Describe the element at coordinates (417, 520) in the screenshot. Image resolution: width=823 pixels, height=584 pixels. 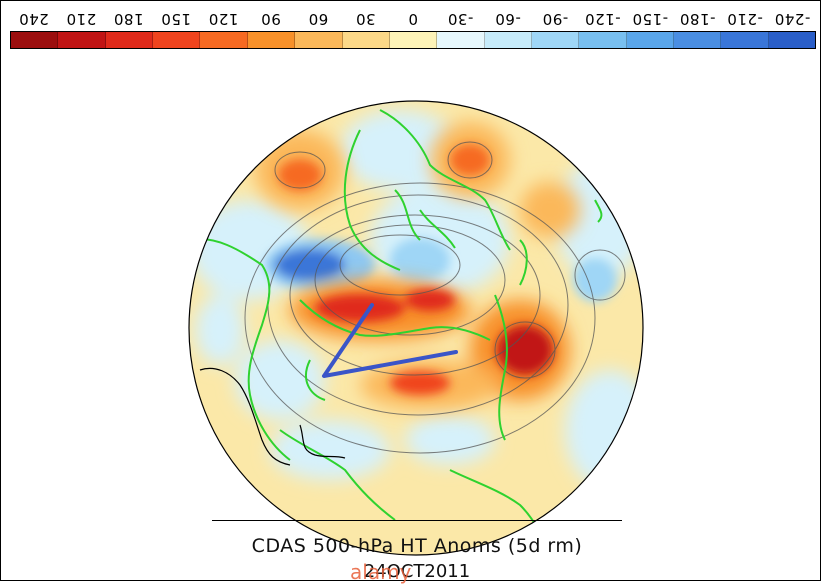
I see `title-rule` at that location.